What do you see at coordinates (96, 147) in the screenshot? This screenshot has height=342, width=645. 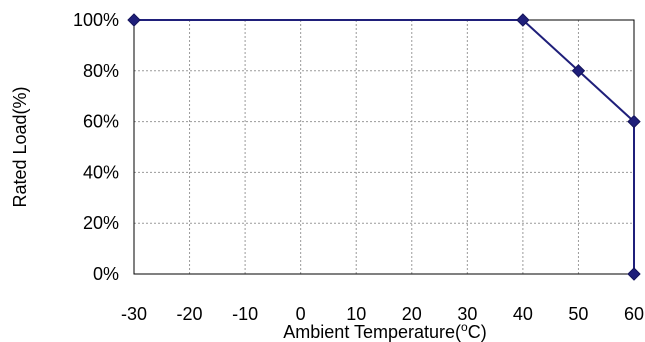 I see `y-axis-ticks: 0% 20% 40% 60% 80% 100%` at bounding box center [96, 147].